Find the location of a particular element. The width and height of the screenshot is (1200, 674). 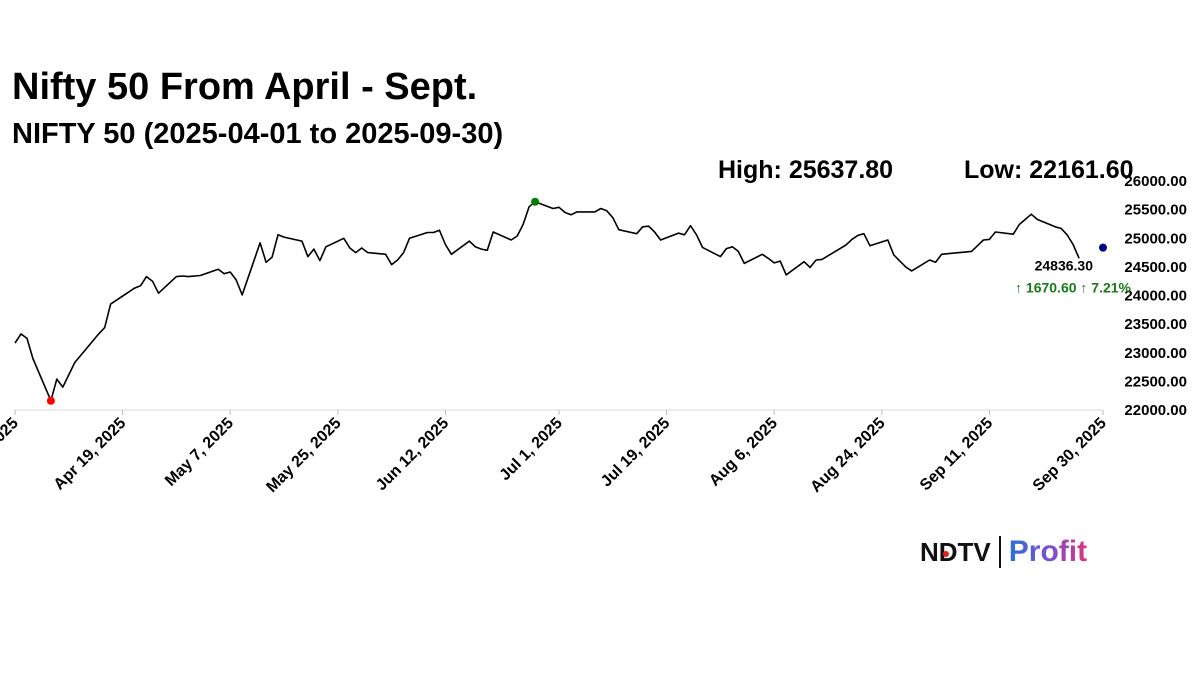

x-tick-label: Aug 6, 2025 is located at coordinates (743, 452).